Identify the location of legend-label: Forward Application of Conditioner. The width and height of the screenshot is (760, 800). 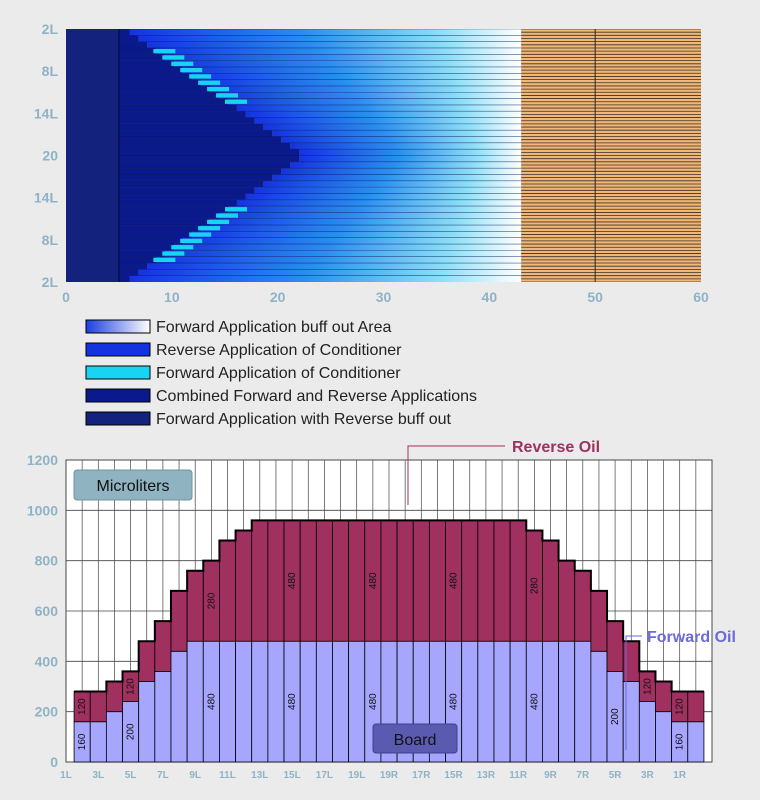
(278, 373).